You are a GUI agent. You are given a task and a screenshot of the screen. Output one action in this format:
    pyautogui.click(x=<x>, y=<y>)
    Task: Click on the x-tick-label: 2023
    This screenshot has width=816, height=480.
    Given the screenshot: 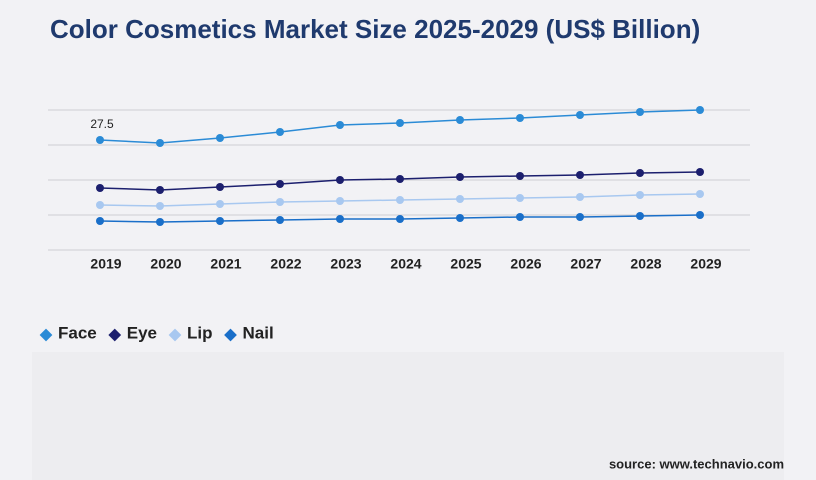 What is the action you would take?
    pyautogui.click(x=345, y=264)
    